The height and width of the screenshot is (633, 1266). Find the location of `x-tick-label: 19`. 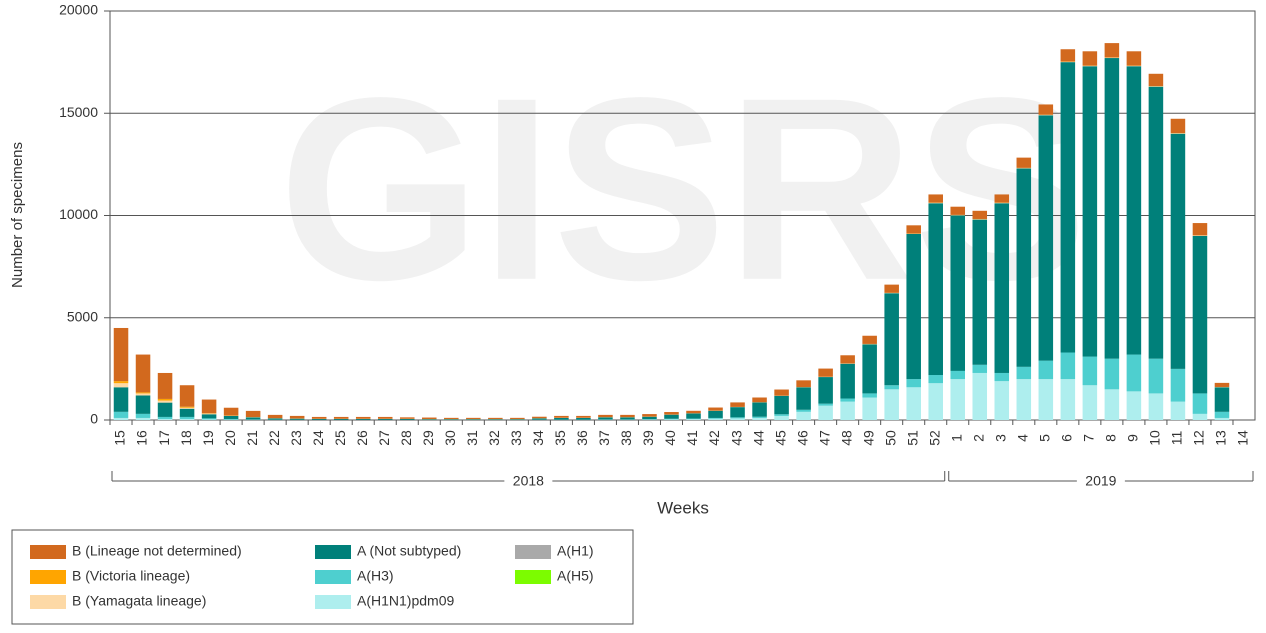

x-tick-label: 19 is located at coordinates (208, 438).